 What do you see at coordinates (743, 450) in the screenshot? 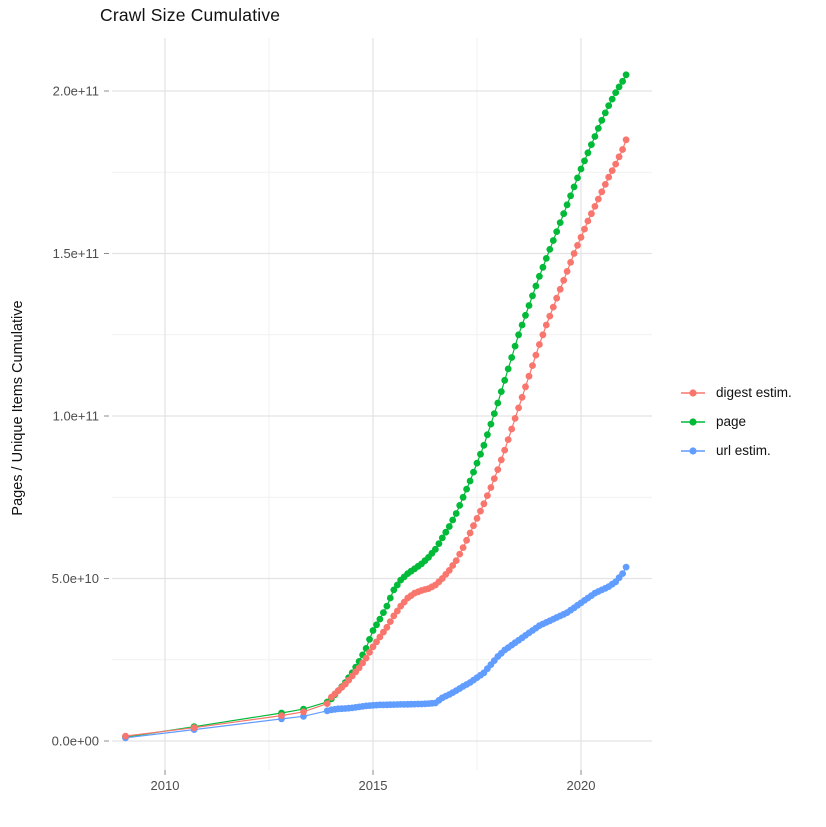
I see `legend-label: url estim.` at bounding box center [743, 450].